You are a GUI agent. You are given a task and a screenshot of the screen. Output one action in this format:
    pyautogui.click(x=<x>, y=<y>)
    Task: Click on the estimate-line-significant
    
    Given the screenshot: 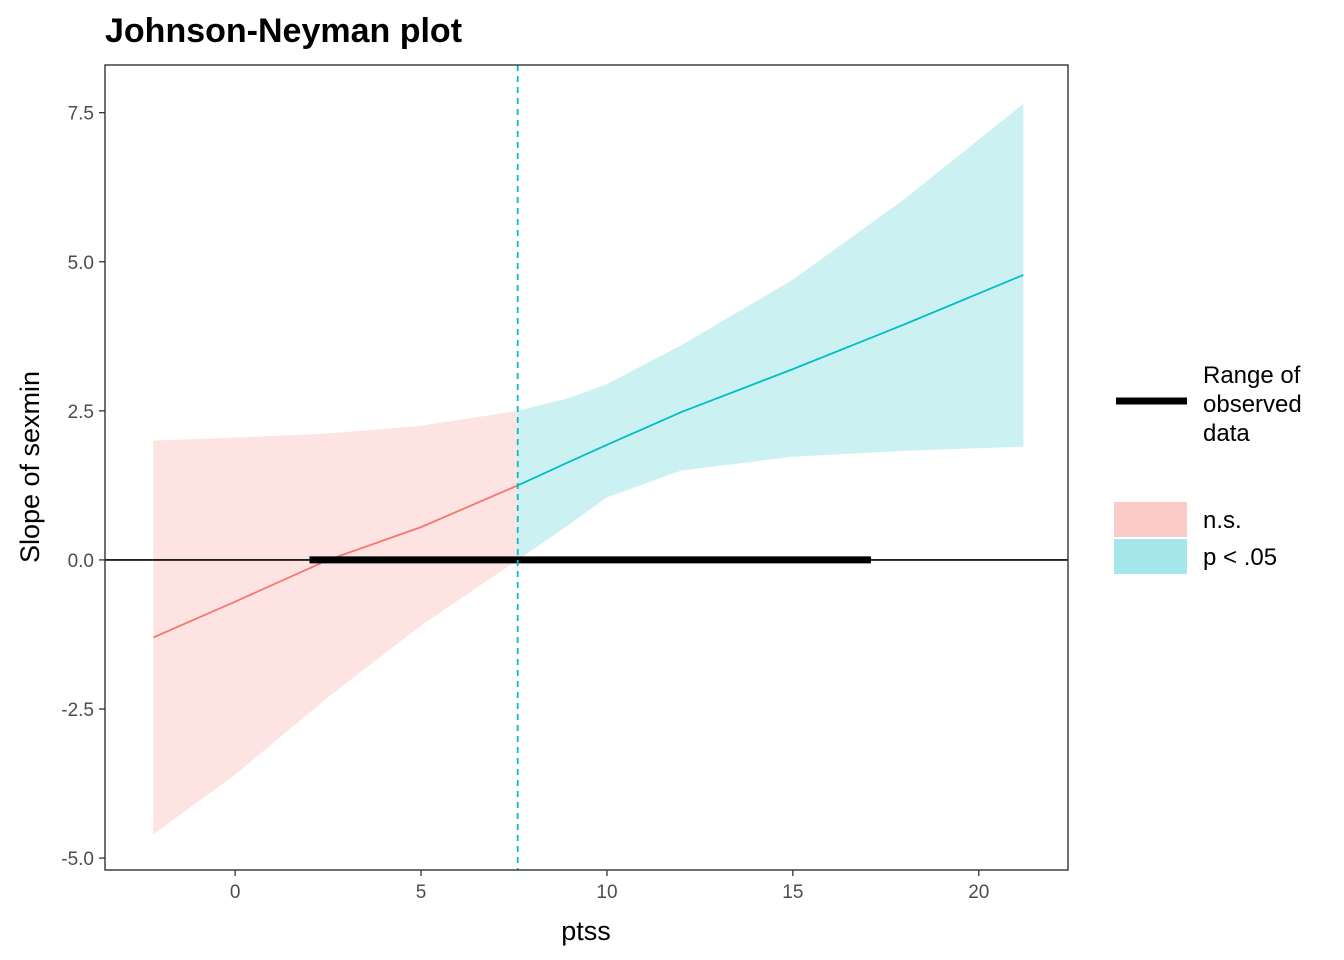 What is the action you would take?
    pyautogui.click(x=770, y=380)
    